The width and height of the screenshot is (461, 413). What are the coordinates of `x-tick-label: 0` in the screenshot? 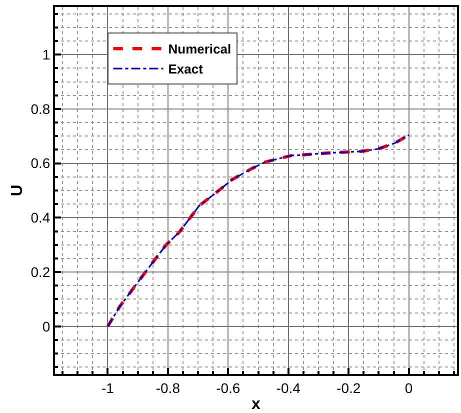 It's located at (408, 388).